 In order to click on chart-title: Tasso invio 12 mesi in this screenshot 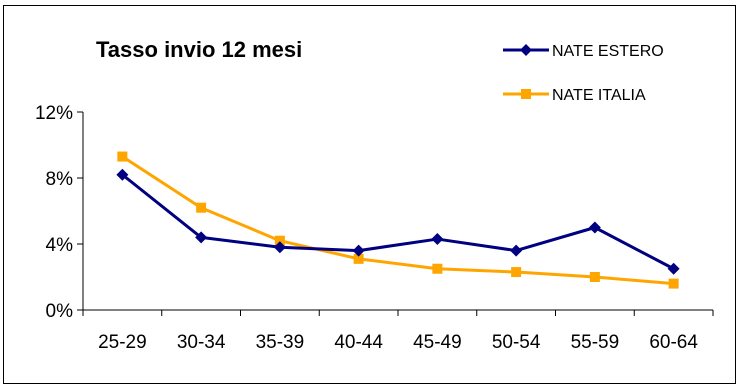, I will do `click(199, 49)`.